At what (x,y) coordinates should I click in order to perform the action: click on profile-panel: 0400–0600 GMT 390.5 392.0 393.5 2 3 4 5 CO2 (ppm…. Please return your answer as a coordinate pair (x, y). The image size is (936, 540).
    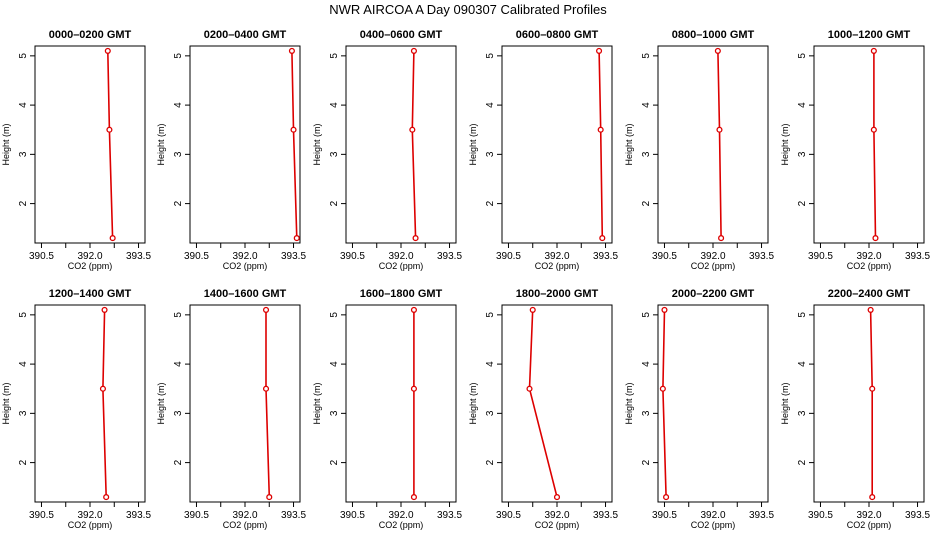
    Looking at the image, I should click on (387, 150).